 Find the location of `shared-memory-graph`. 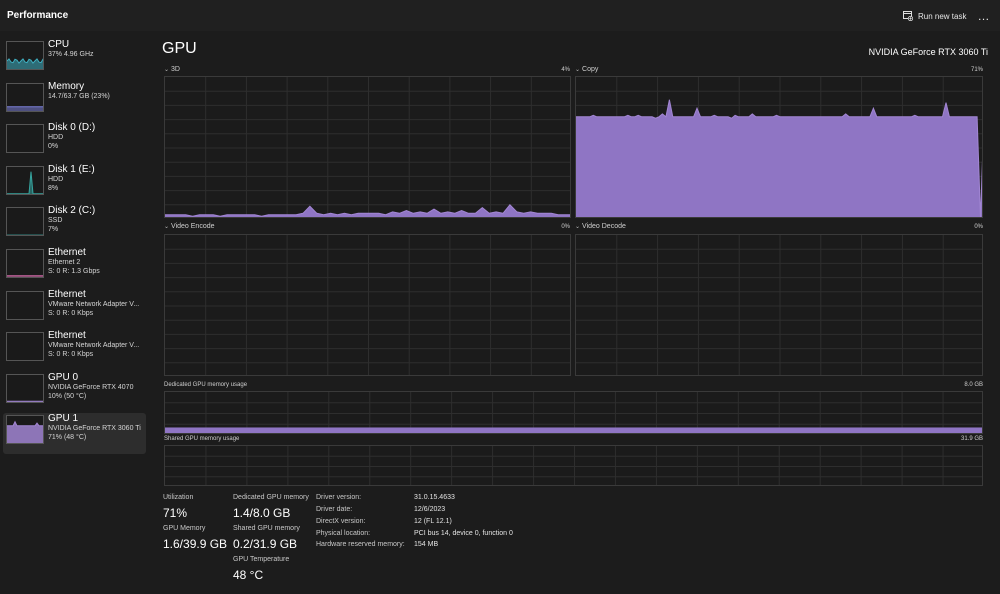

shared-memory-graph is located at coordinates (573, 465).